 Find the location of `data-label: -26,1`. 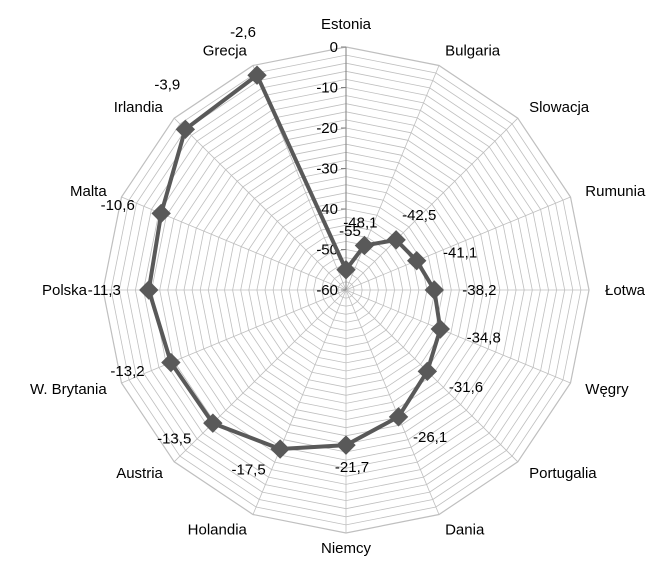

data-label: -26,1 is located at coordinates (430, 437).